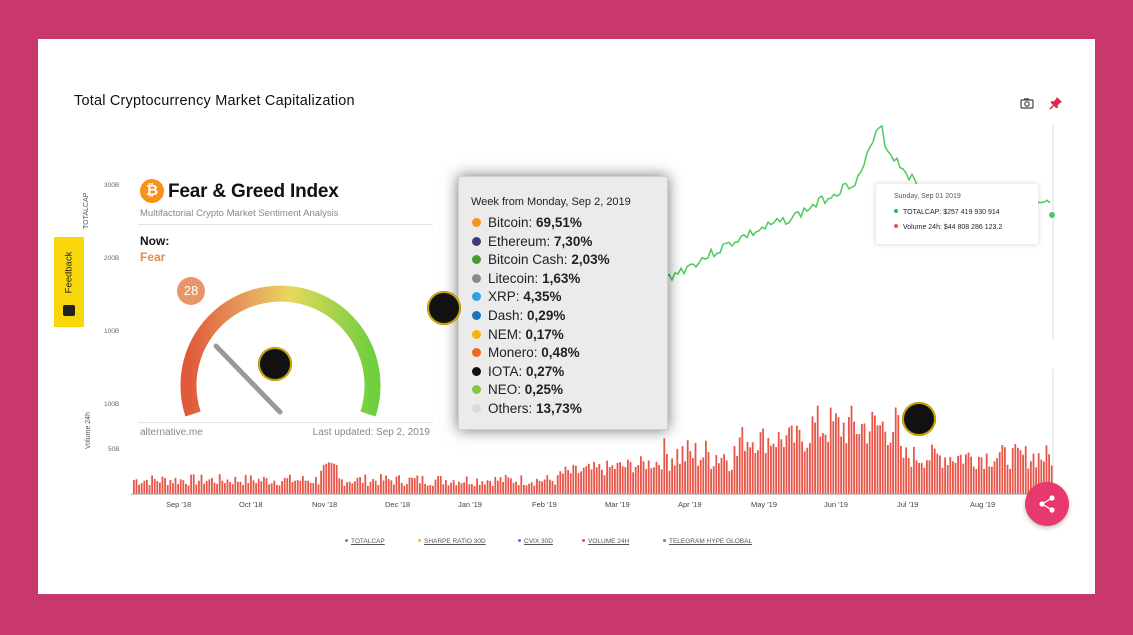 This screenshot has height=635, width=1133. What do you see at coordinates (251, 504) in the screenshot?
I see `x-tick: Oct '18` at bounding box center [251, 504].